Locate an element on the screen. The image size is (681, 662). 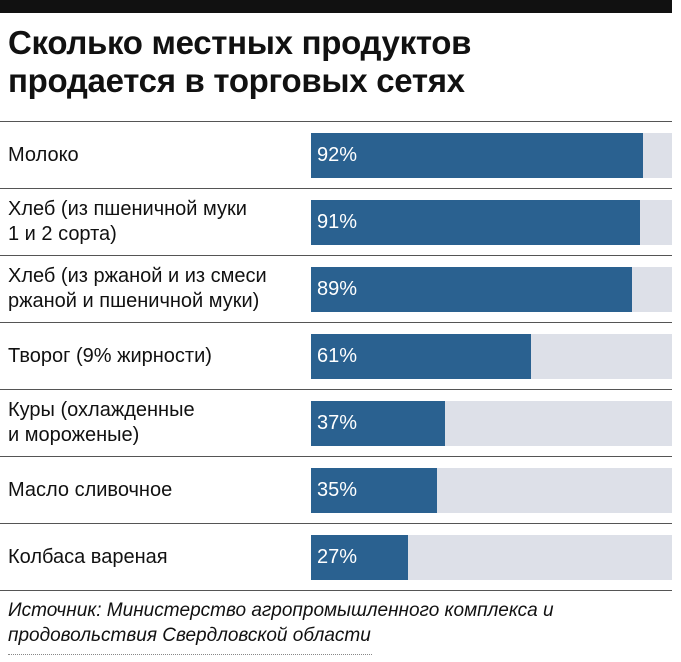
chart-row: Масло сливочное 35% is located at coordinates (336, 489).